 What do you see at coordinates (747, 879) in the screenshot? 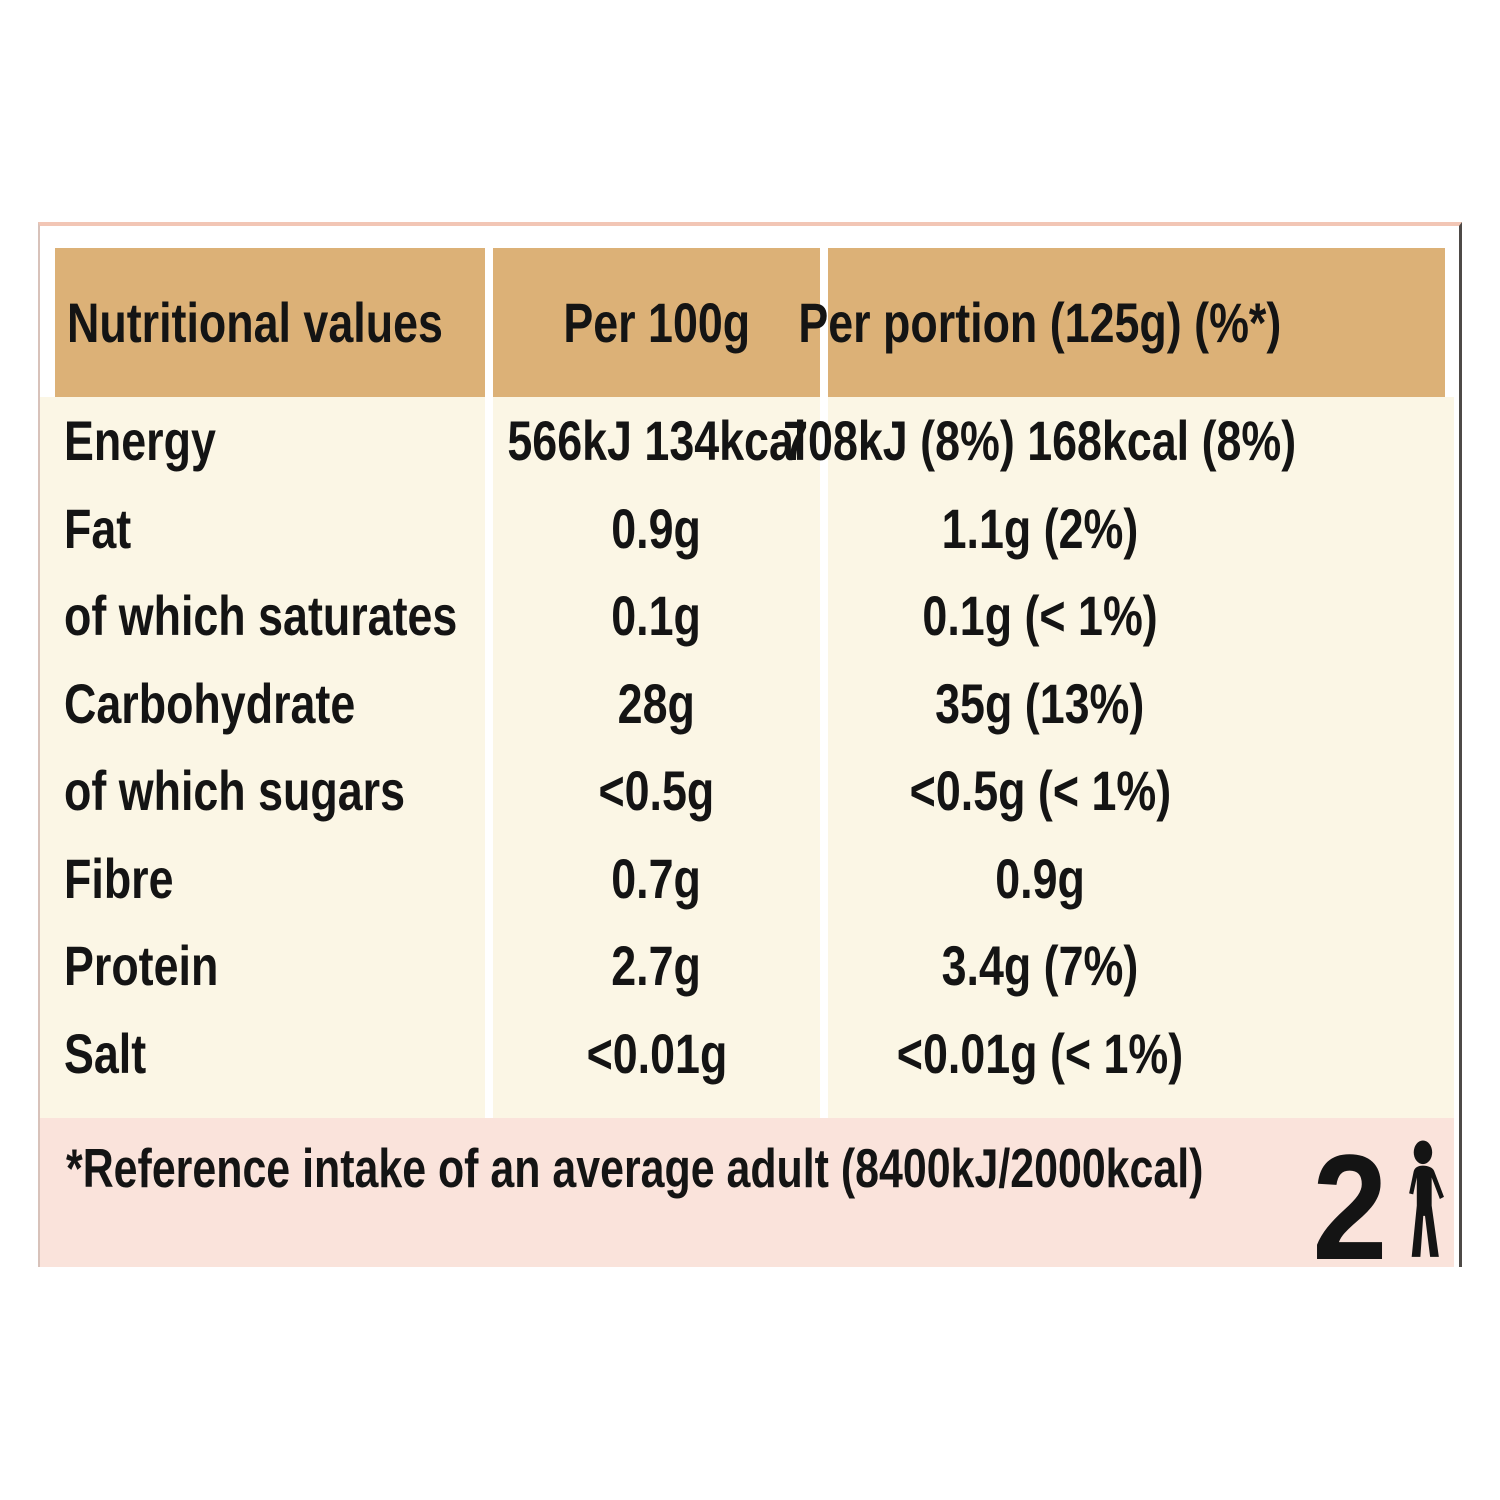
I see `table-row-fibre: Fibre 0.7g 0.9g` at bounding box center [747, 879].